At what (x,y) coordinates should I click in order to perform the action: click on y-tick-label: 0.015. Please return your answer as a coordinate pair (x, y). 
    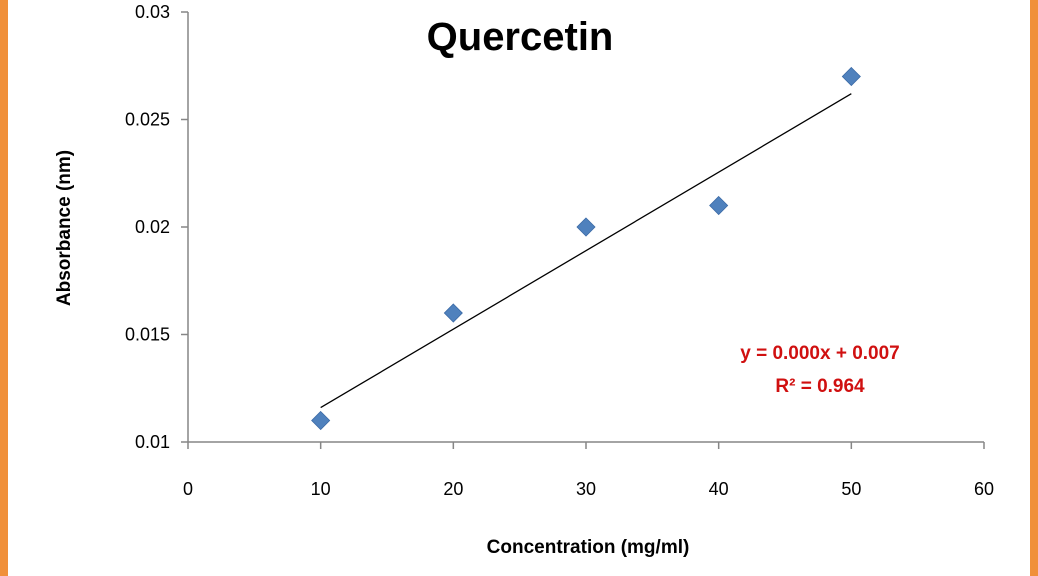
    Looking at the image, I should click on (147, 335).